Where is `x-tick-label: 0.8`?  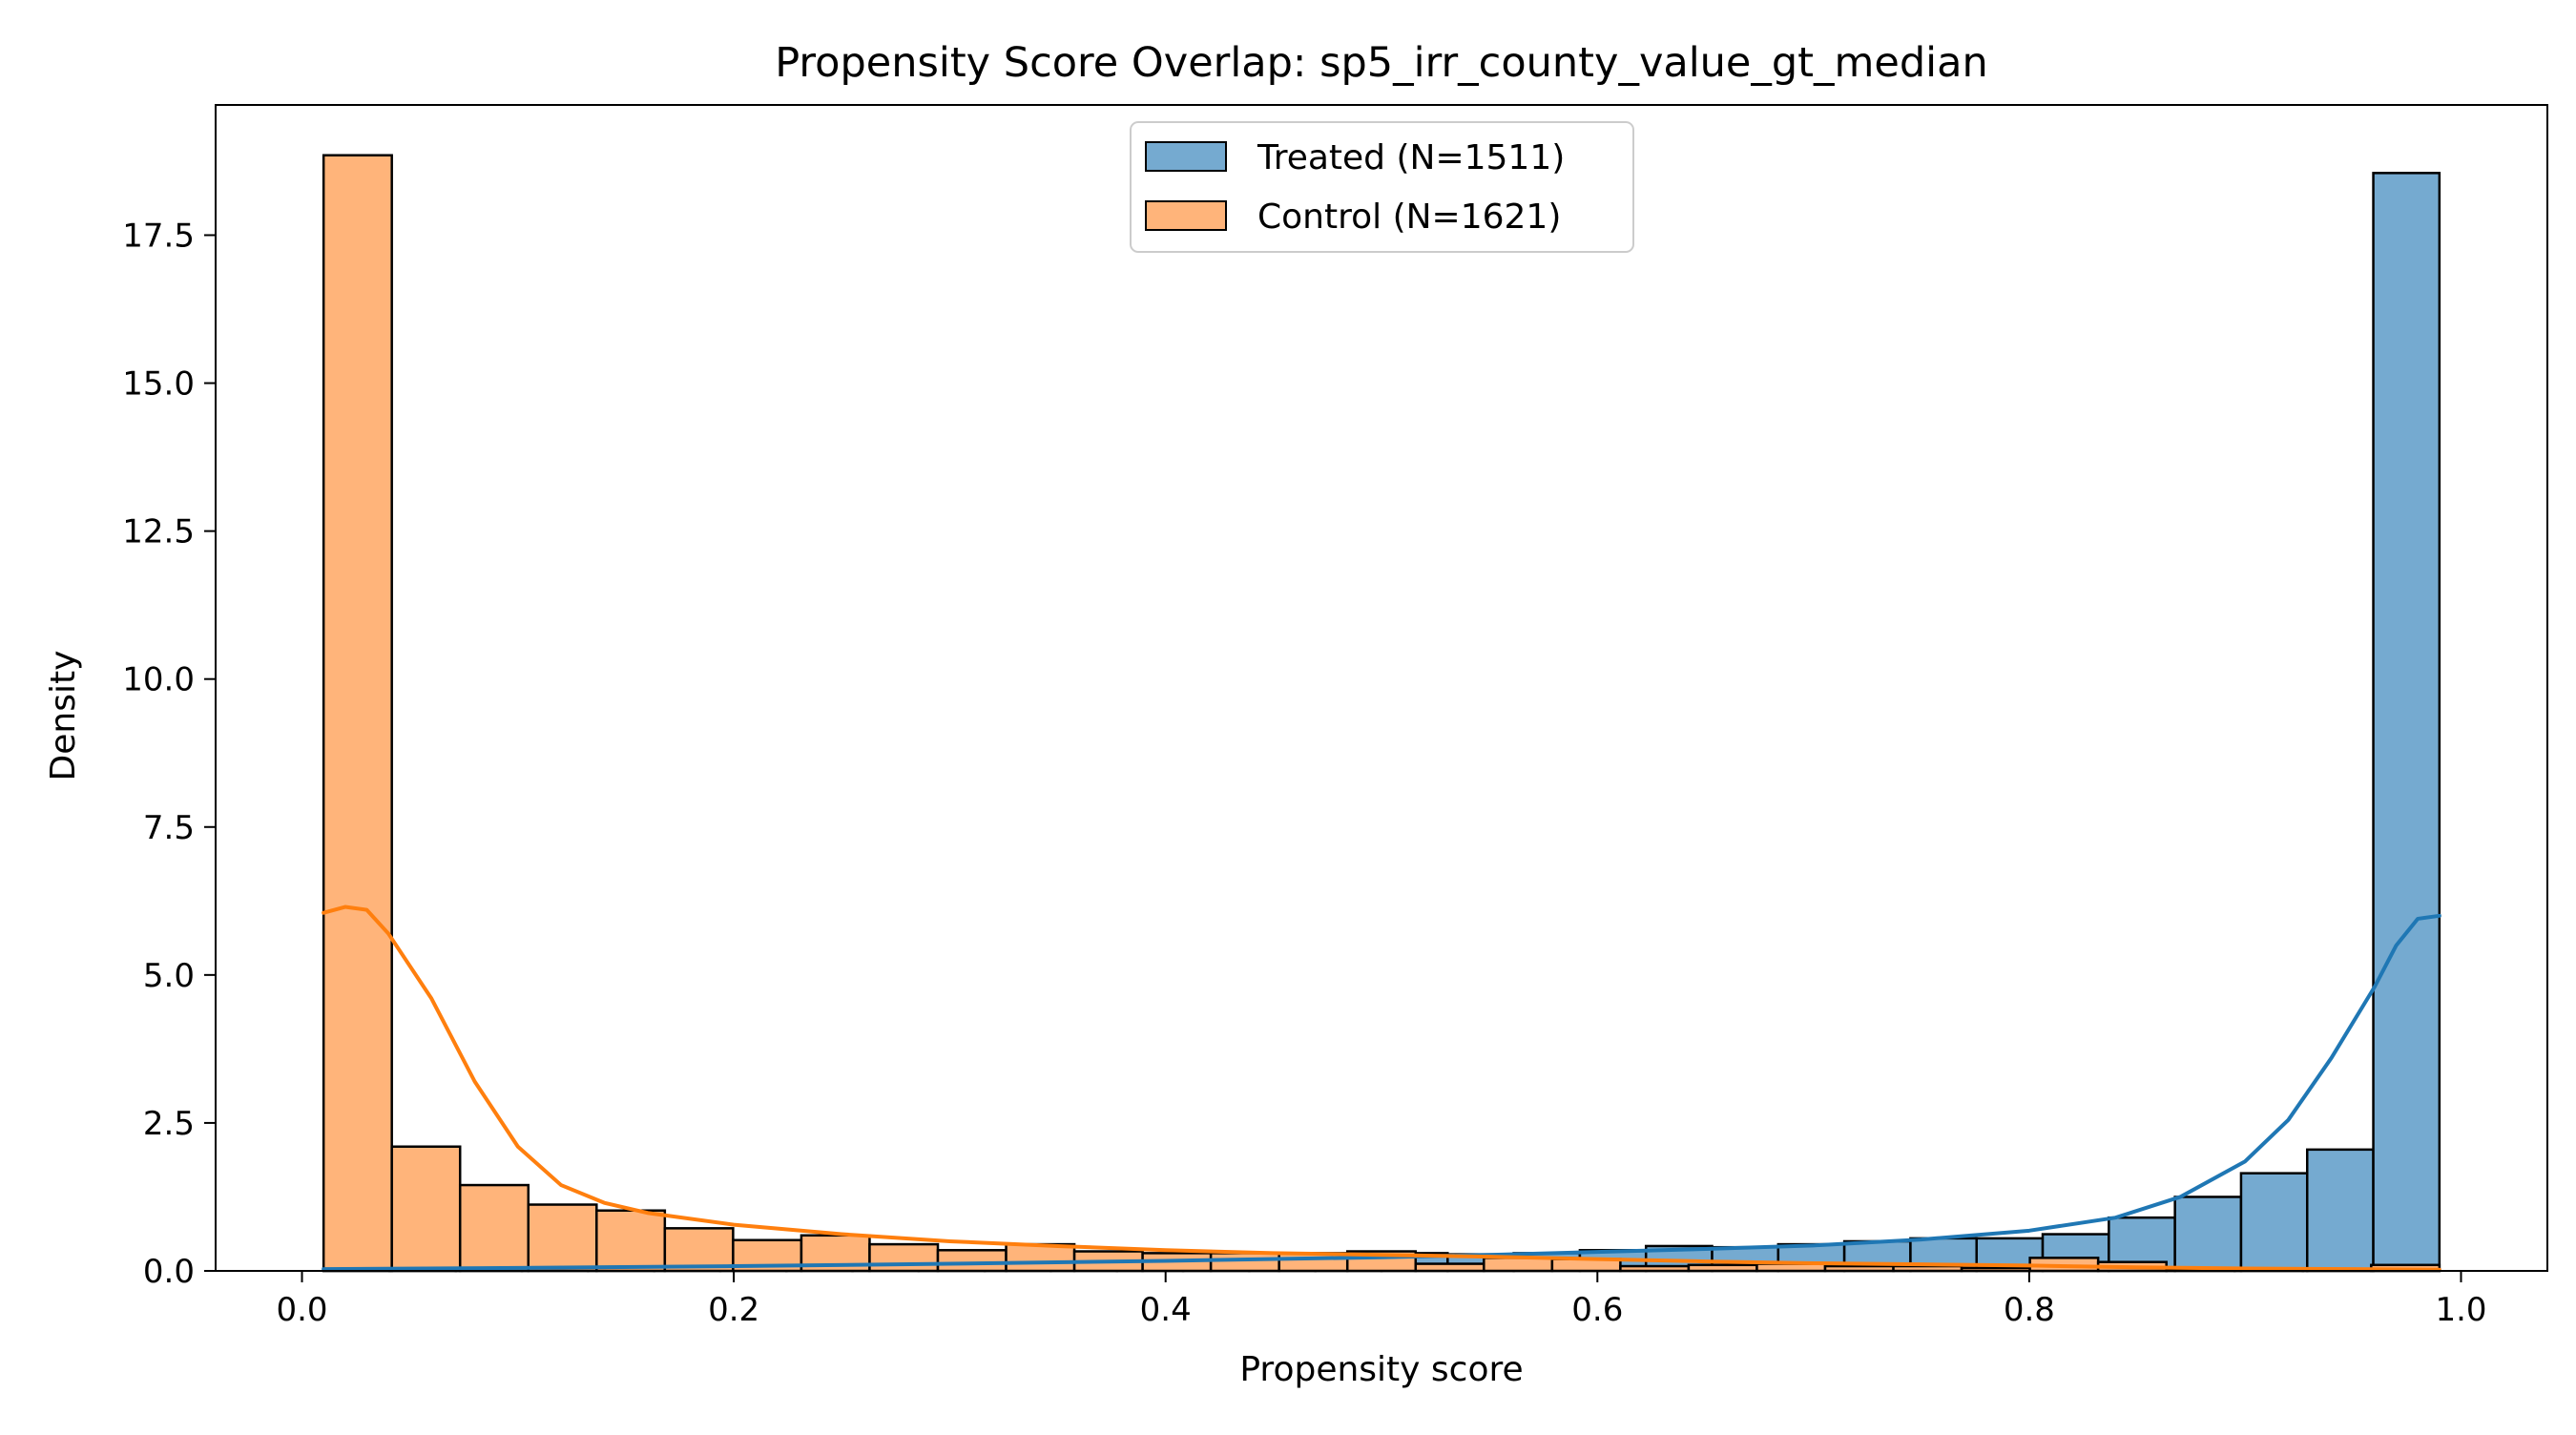 x-tick-label: 0.8 is located at coordinates (2029, 1310).